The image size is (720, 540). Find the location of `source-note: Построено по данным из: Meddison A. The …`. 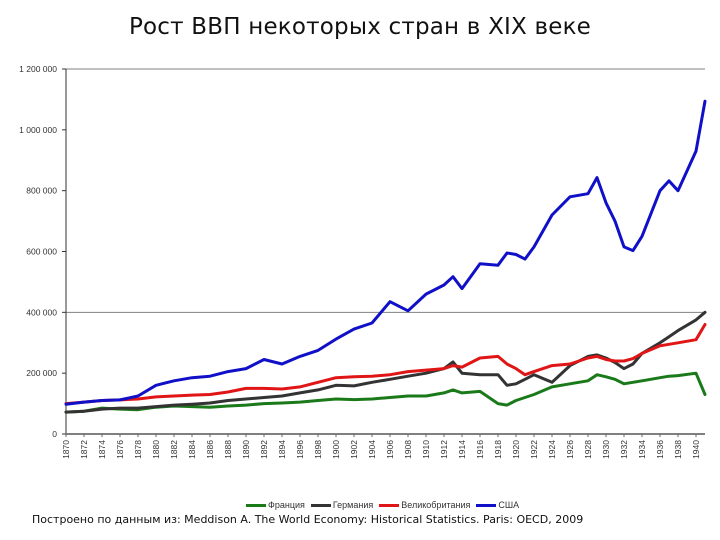

source-note: Построено по данным из: Meddison A. The … is located at coordinates (308, 519).